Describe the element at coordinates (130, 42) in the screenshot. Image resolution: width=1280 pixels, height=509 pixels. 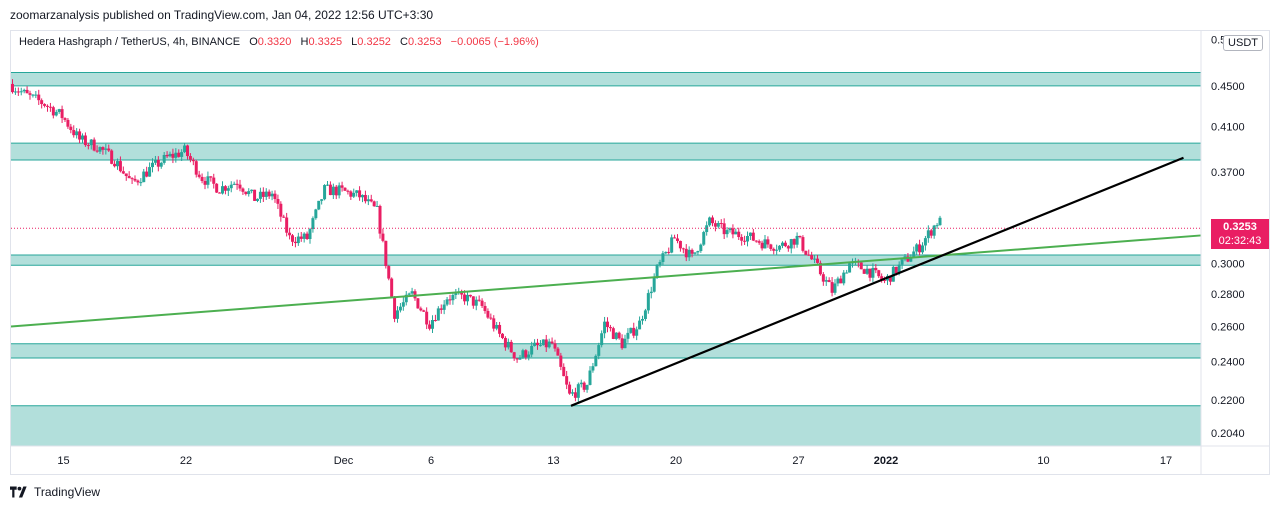
I see `legend-symbol: Hedera Hashgraph / TetherUS, 4h, BINANCE` at that location.